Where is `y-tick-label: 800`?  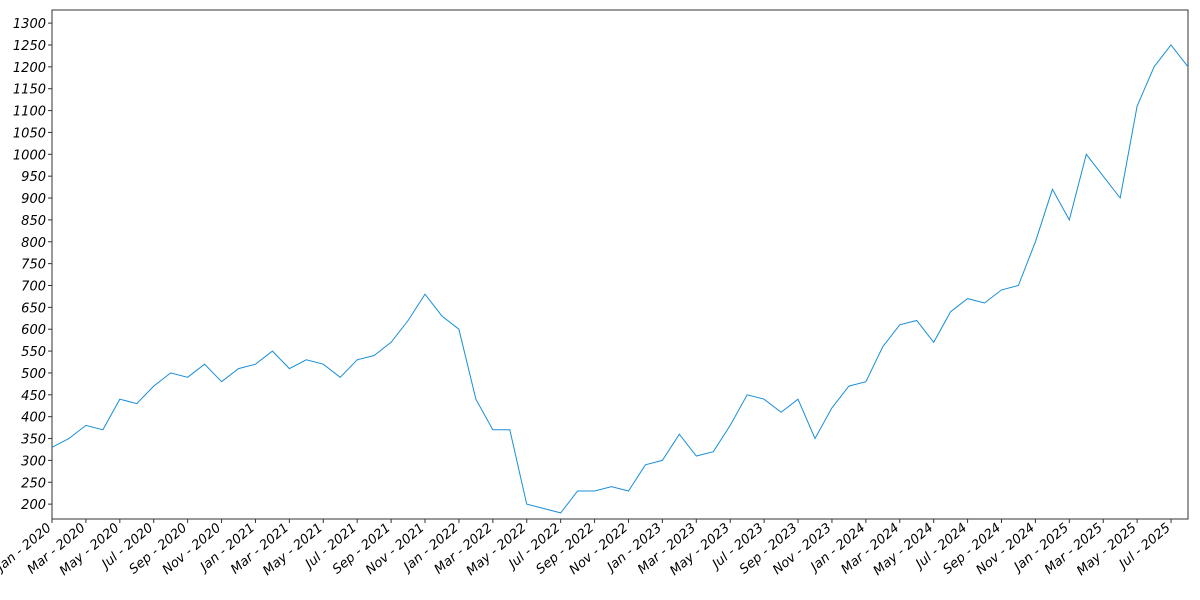
y-tick-label: 800 is located at coordinates (33, 243).